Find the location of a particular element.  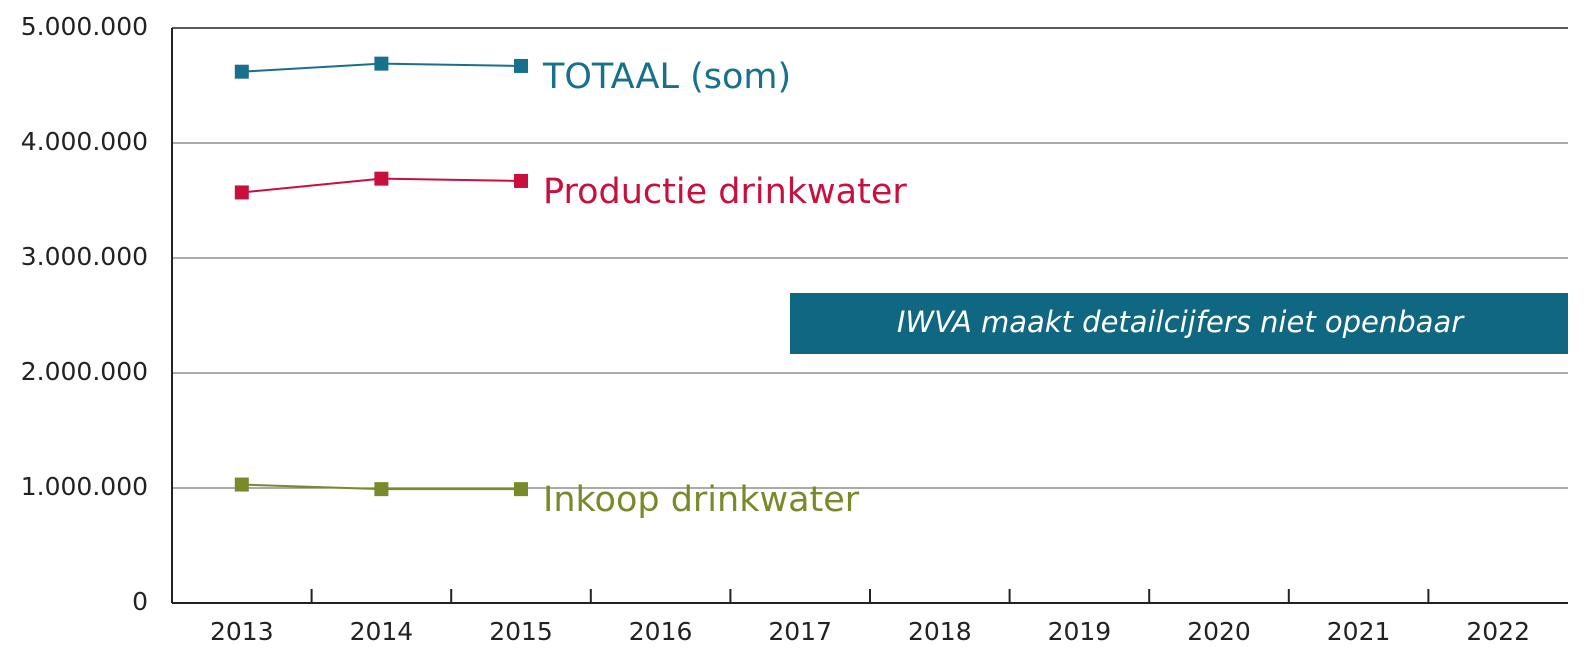

annotation-box is located at coordinates (1179, 323).